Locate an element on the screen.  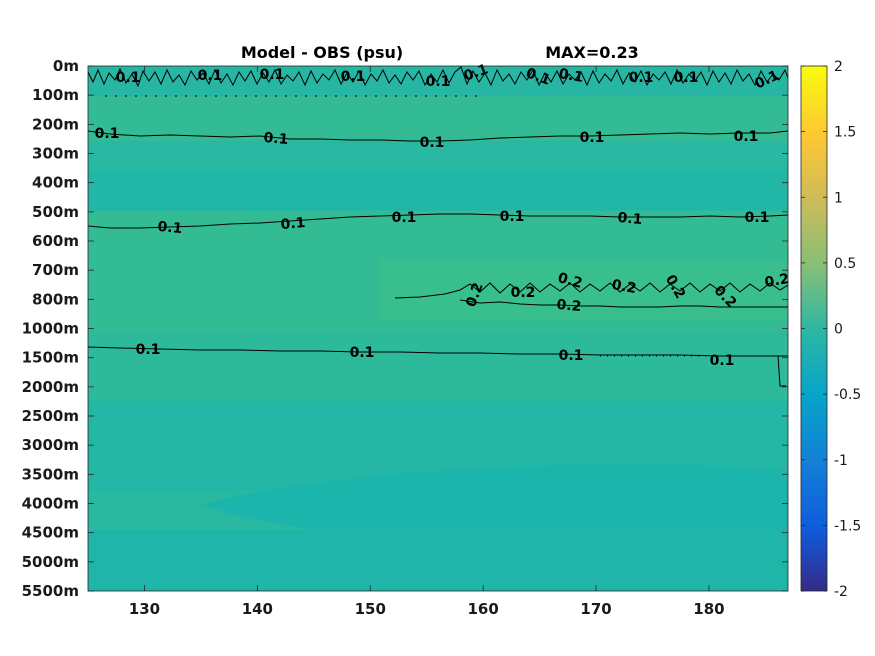
y-tick-label: 100m is located at coordinates (55, 95).